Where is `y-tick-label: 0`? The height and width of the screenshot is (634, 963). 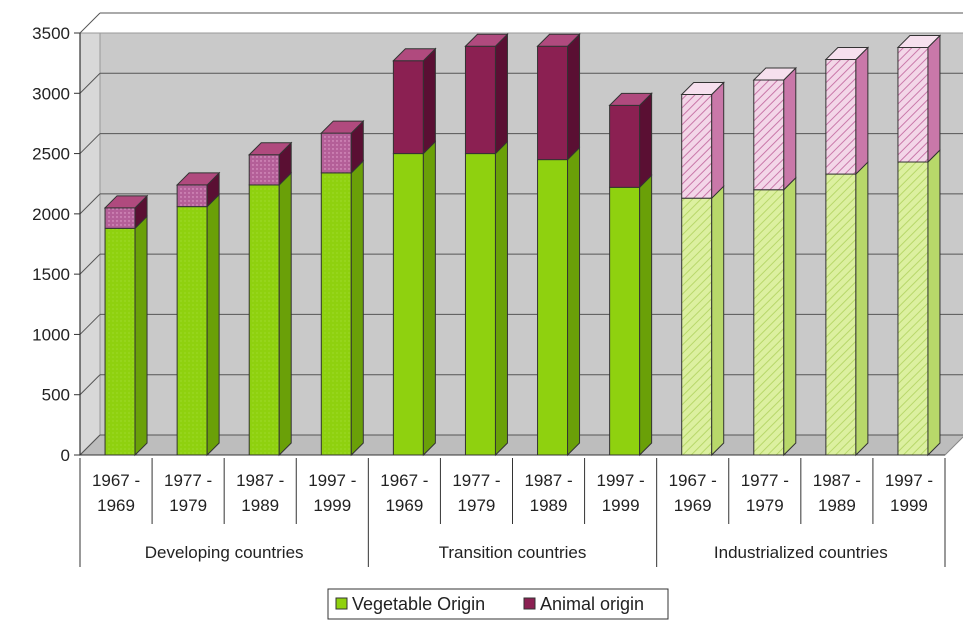
y-tick-label: 0 is located at coordinates (65, 455).